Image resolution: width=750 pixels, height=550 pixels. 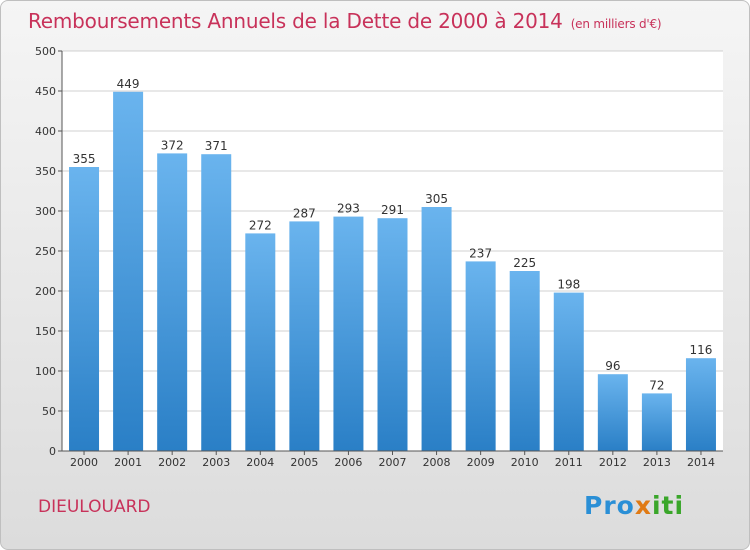 I want to click on bar-2009, so click(x=480, y=356).